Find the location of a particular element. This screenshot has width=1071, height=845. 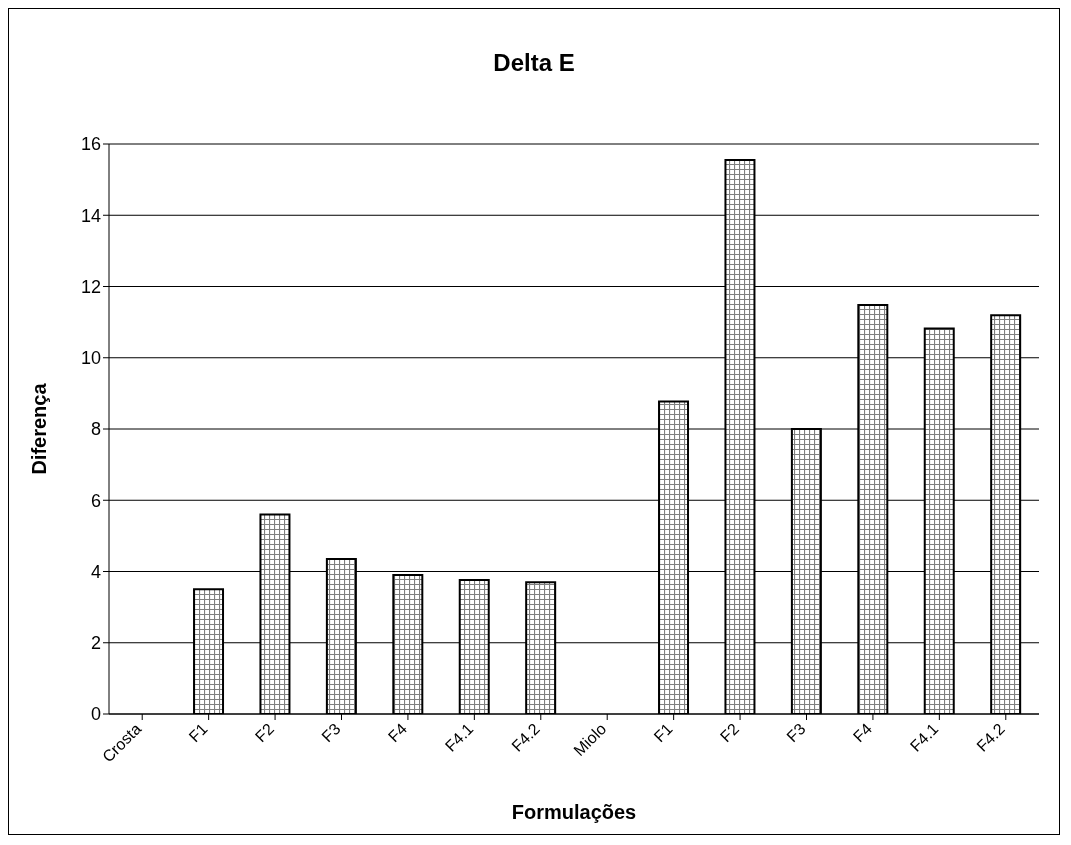

y-tick-label: 10 is located at coordinates (90, 358).